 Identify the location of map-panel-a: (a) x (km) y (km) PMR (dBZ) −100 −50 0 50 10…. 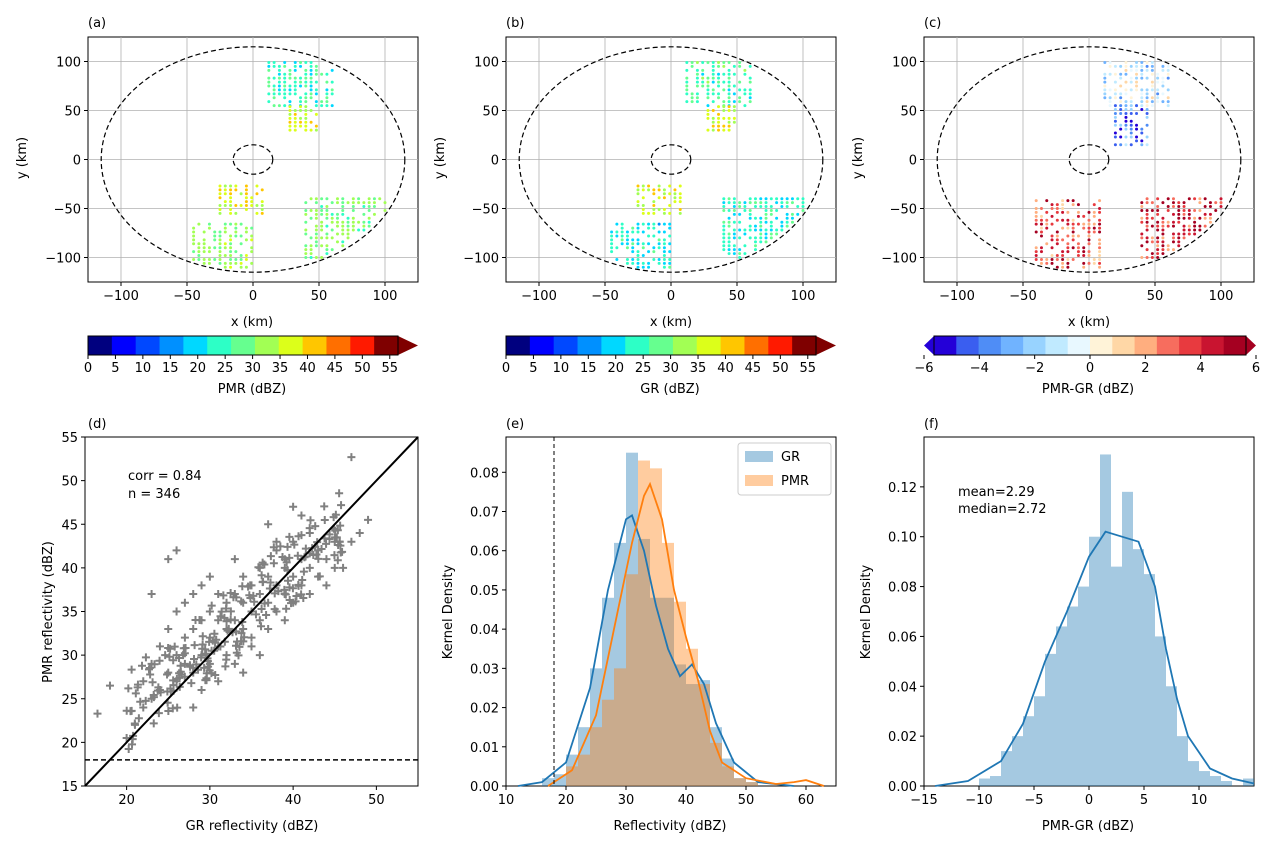
(217, 206).